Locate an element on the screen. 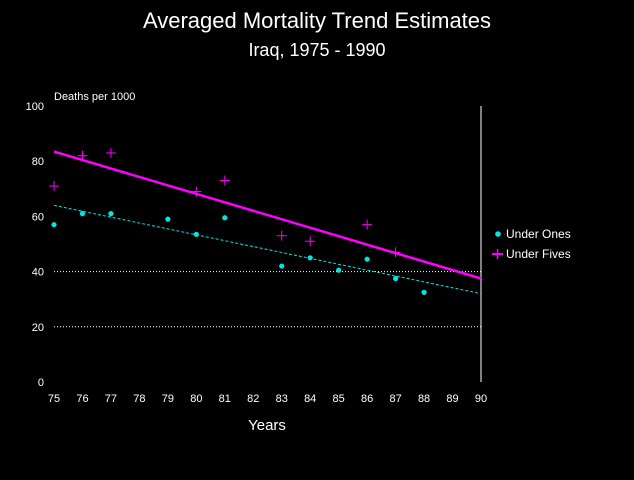 This screenshot has height=480, width=634. x-tick-label: 75 is located at coordinates (54, 399).